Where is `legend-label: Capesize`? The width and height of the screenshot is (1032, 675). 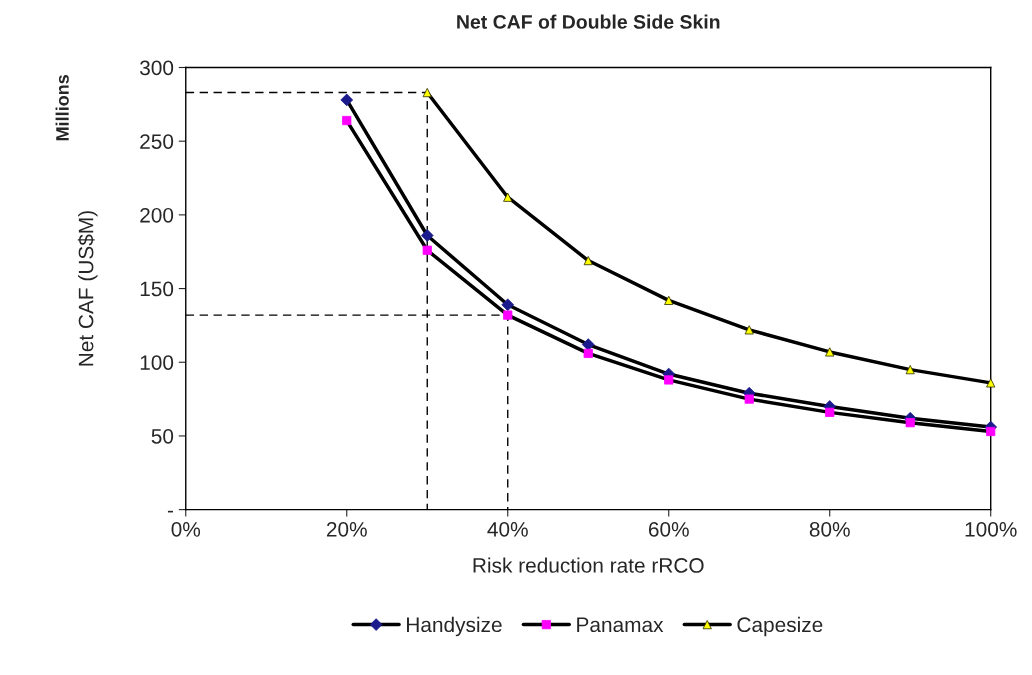 legend-label: Capesize is located at coordinates (780, 626).